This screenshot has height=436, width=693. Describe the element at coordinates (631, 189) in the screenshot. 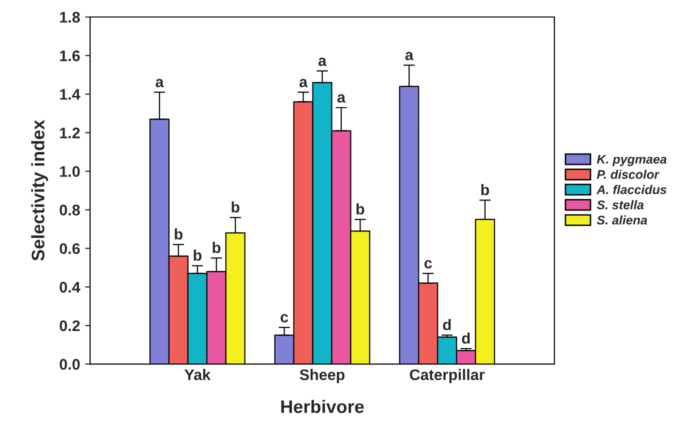

I see `legend-label: A. flaccidus` at that location.